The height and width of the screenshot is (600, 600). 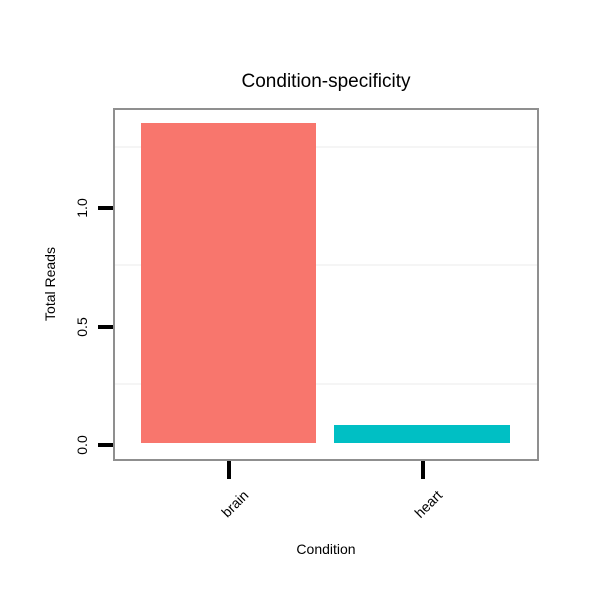 What do you see at coordinates (50, 284) in the screenshot?
I see `y-axis-title-text: Total Reads` at bounding box center [50, 284].